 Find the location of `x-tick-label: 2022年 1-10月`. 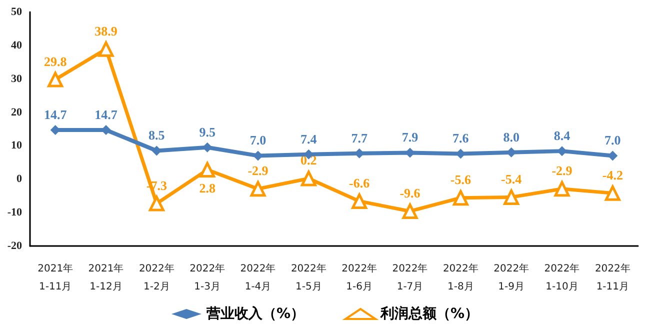

x-tick-label: 2022年 1-10月 is located at coordinates (562, 277).